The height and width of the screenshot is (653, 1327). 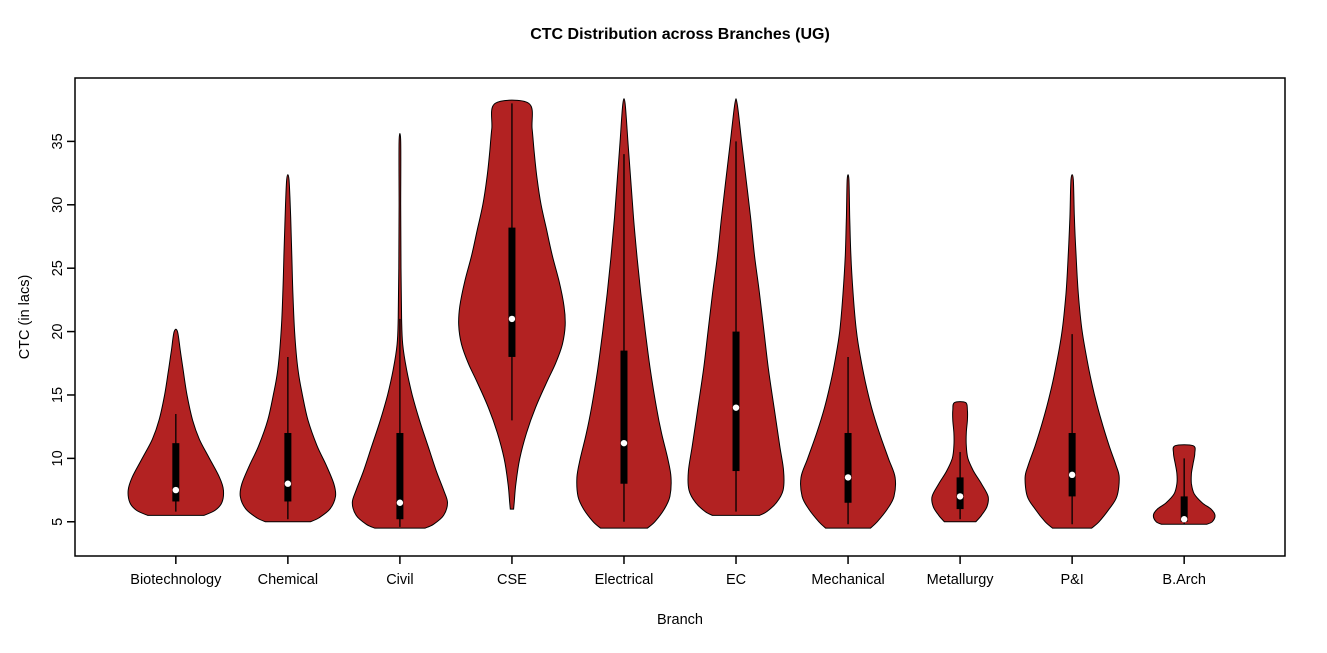 What do you see at coordinates (848, 477) in the screenshot?
I see `median-dot-mechanical` at bounding box center [848, 477].